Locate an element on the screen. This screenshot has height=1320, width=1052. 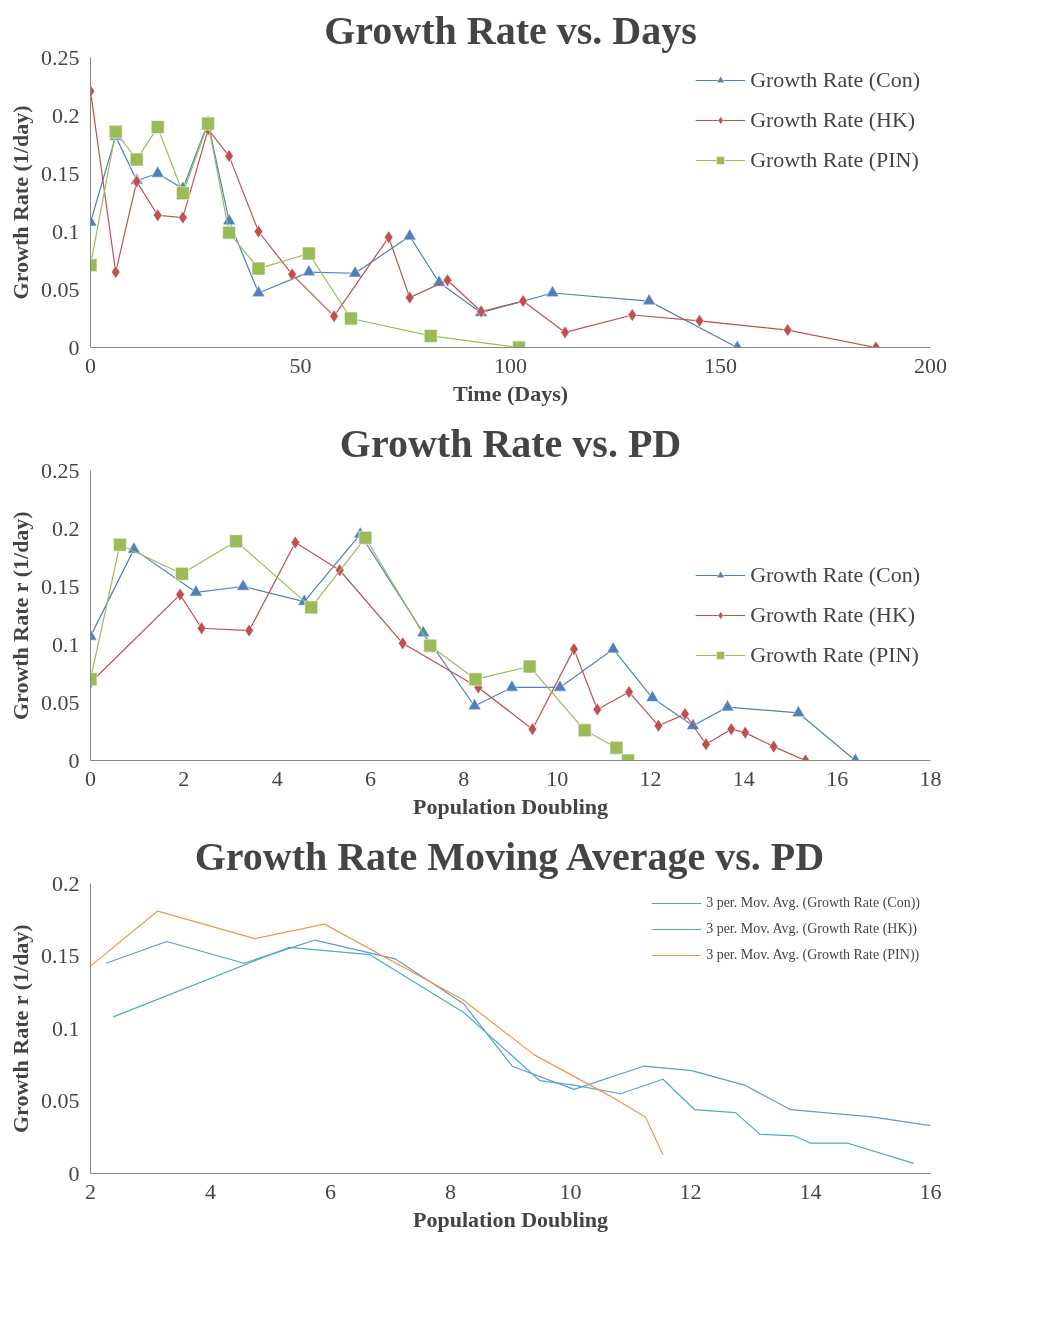
legend-label: 3 per. Mov. Avg. (Growth Rate (HK)) is located at coordinates (811, 929).